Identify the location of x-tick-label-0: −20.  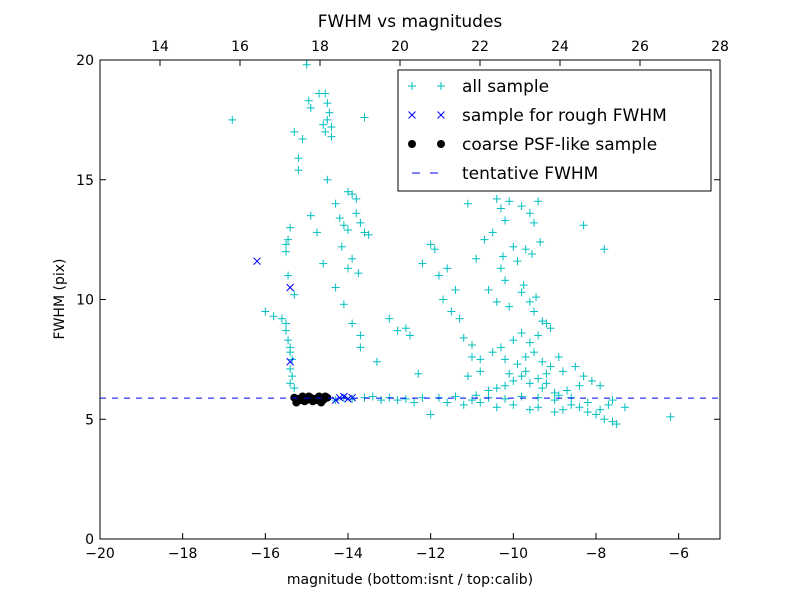
(100, 554).